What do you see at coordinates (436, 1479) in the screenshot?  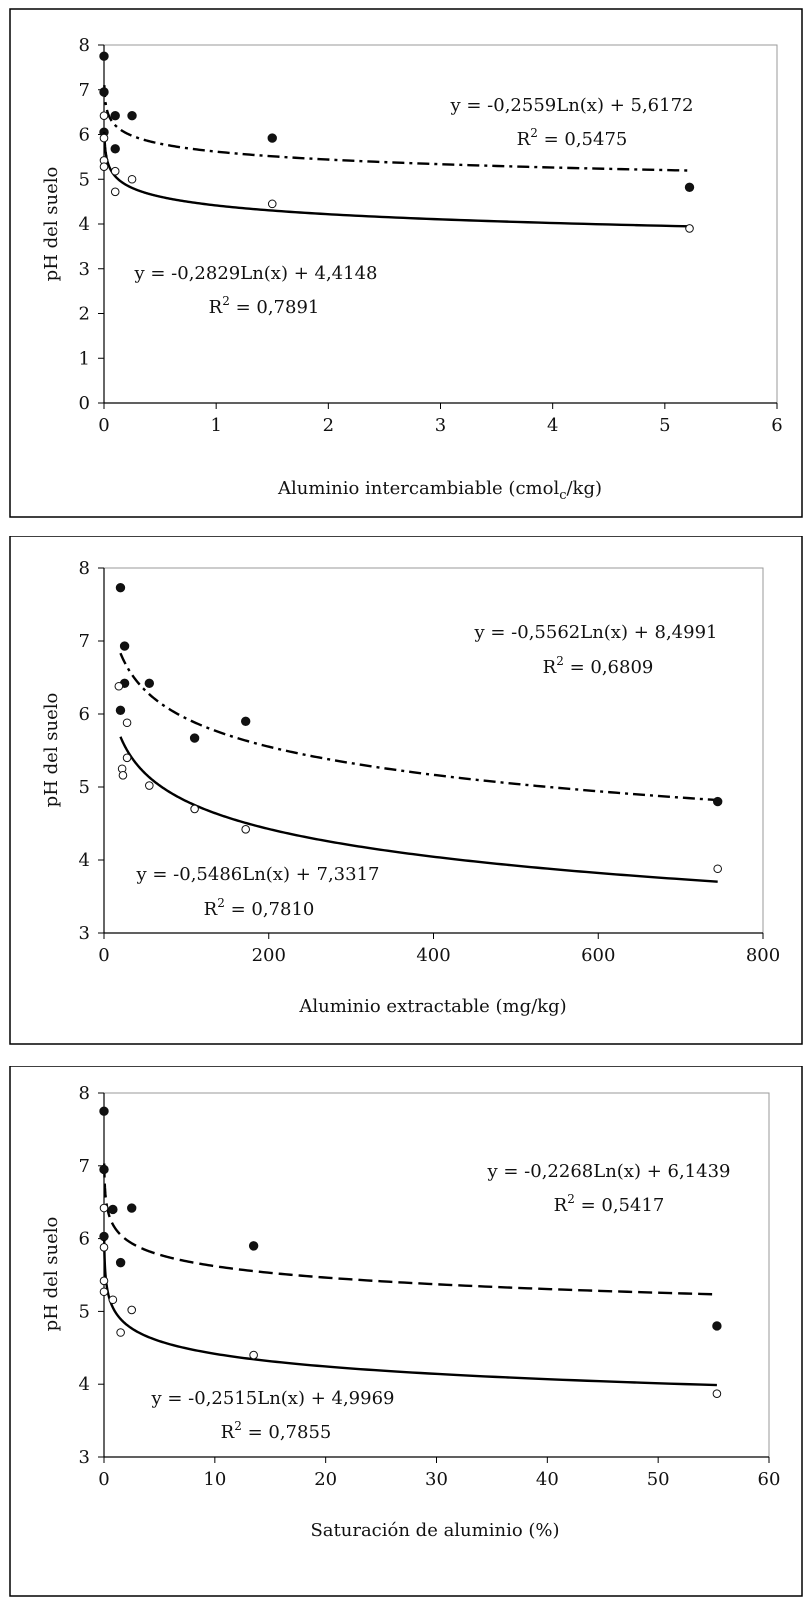 I see `x-tick-label: 30` at bounding box center [436, 1479].